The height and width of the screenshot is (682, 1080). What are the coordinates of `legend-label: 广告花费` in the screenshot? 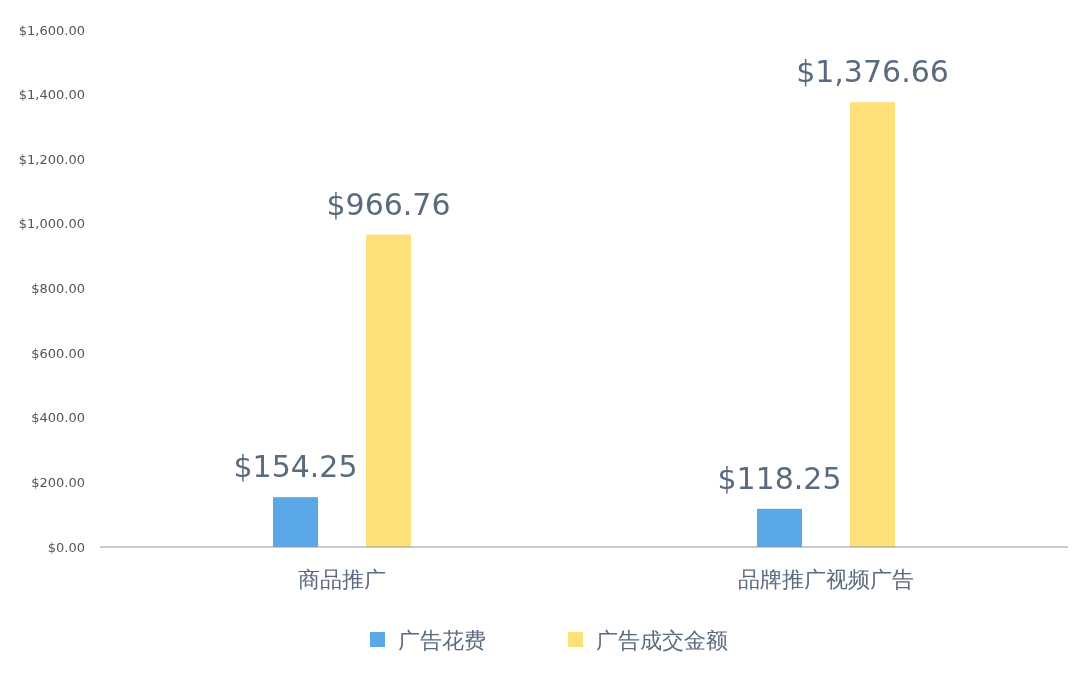 It's located at (442, 640).